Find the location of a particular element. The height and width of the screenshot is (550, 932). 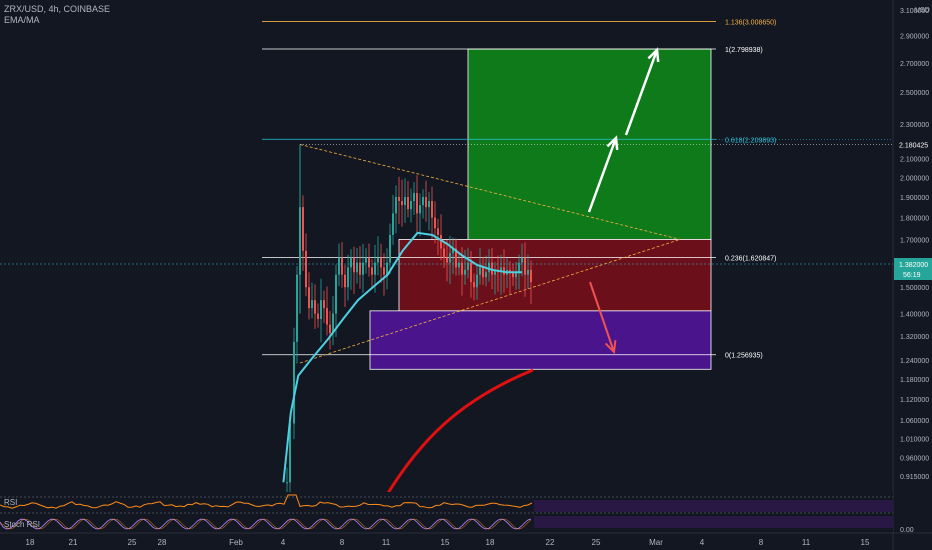

y-tick-label: 1.500000 is located at coordinates (914, 288).